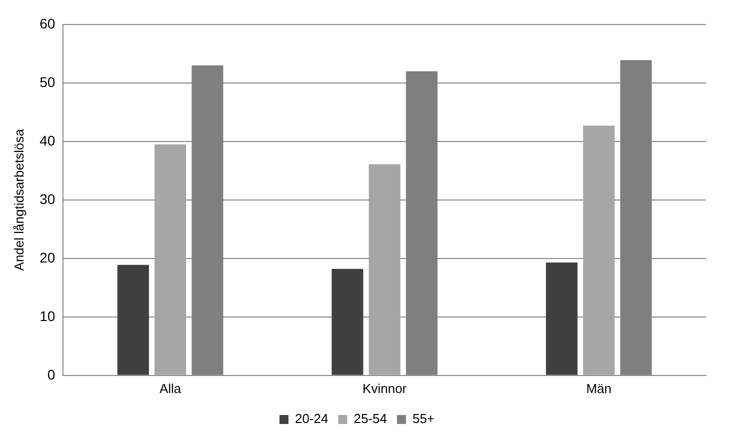 Image resolution: width=732 pixels, height=444 pixels. I want to click on x-tick-label: Män, so click(599, 388).